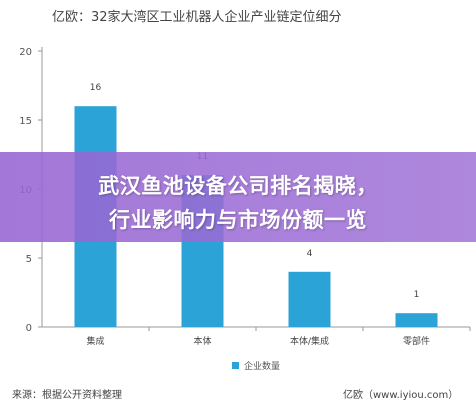 The image size is (476, 409). I want to click on y-tick-label: 15, so click(25, 121).